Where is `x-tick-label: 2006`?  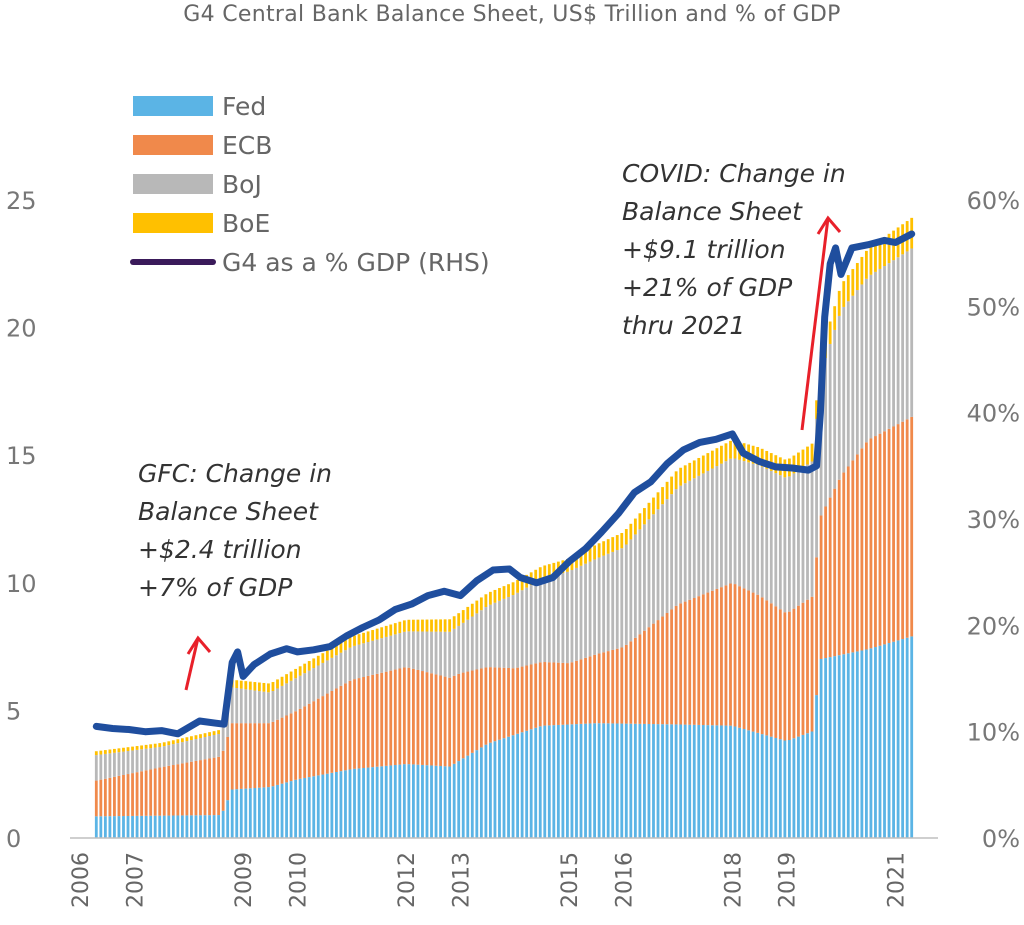
x-tick-label: 2006 is located at coordinates (81, 880).